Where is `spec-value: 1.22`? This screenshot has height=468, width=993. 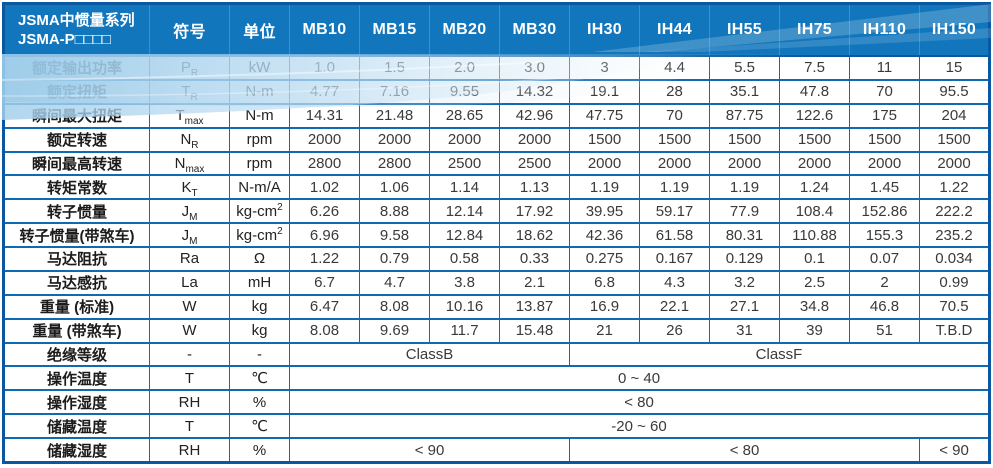
spec-value: 1.22 is located at coordinates (954, 187).